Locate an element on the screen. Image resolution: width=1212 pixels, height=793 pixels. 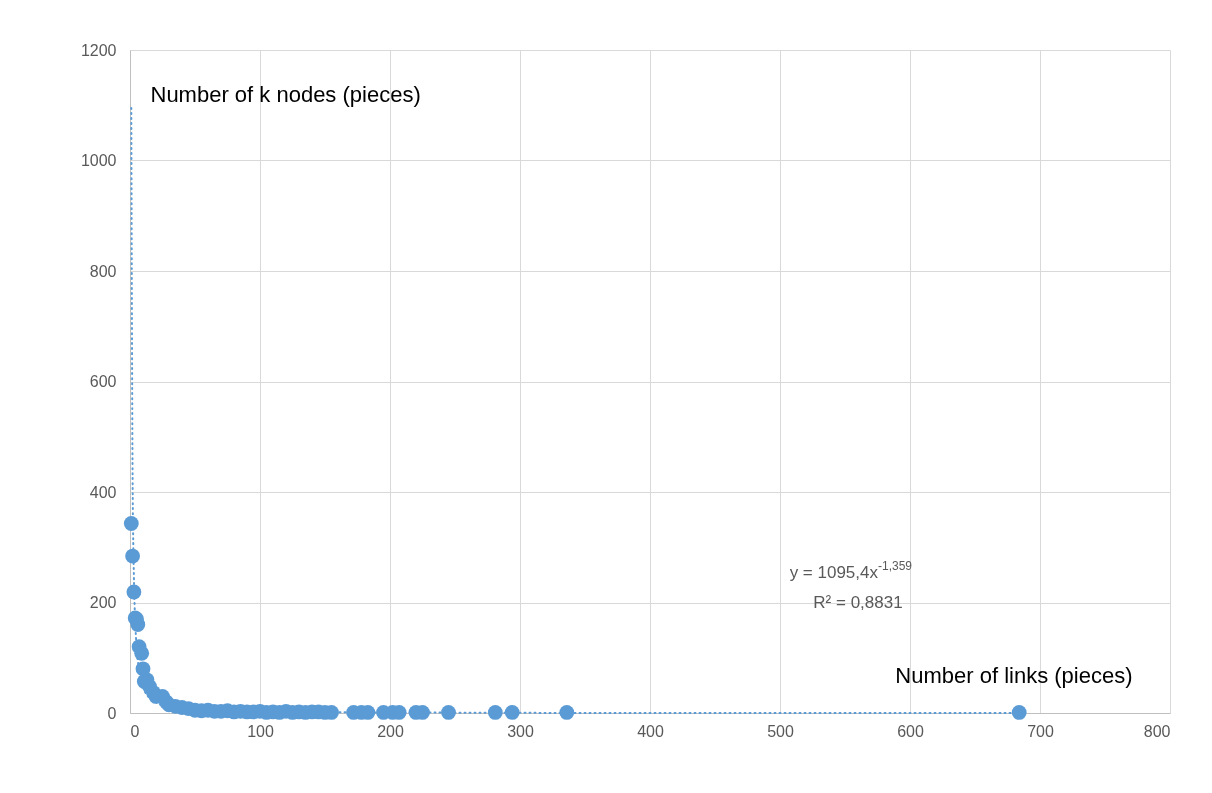
x-tick-label: 800 is located at coordinates (1157, 731).